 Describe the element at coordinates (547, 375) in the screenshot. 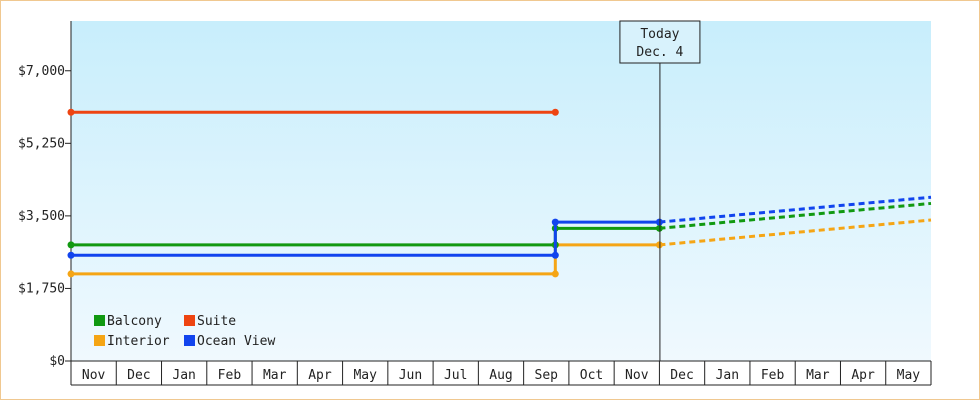

I see `x-tick-label: Sep` at that location.